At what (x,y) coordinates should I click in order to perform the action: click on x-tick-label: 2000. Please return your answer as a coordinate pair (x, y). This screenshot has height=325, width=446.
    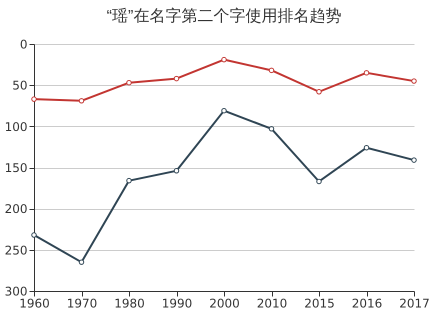
    Looking at the image, I should click on (224, 303).